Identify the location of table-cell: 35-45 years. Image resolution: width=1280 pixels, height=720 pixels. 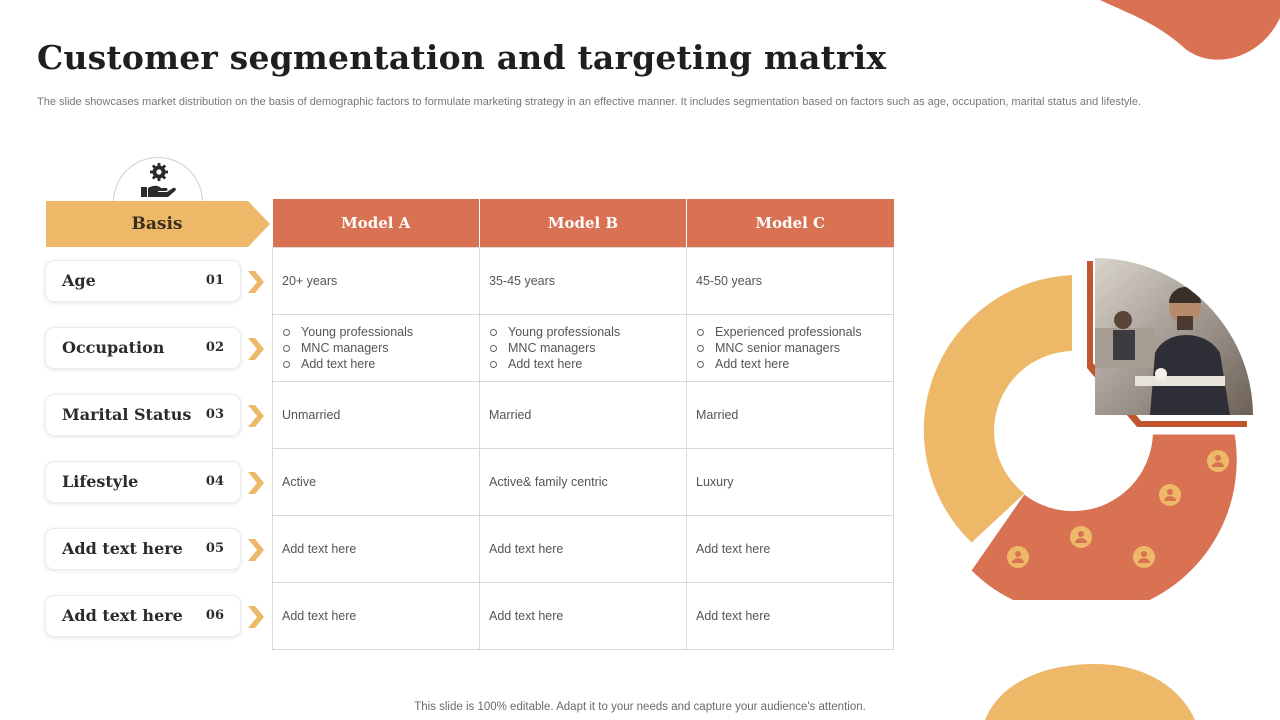
(583, 281).